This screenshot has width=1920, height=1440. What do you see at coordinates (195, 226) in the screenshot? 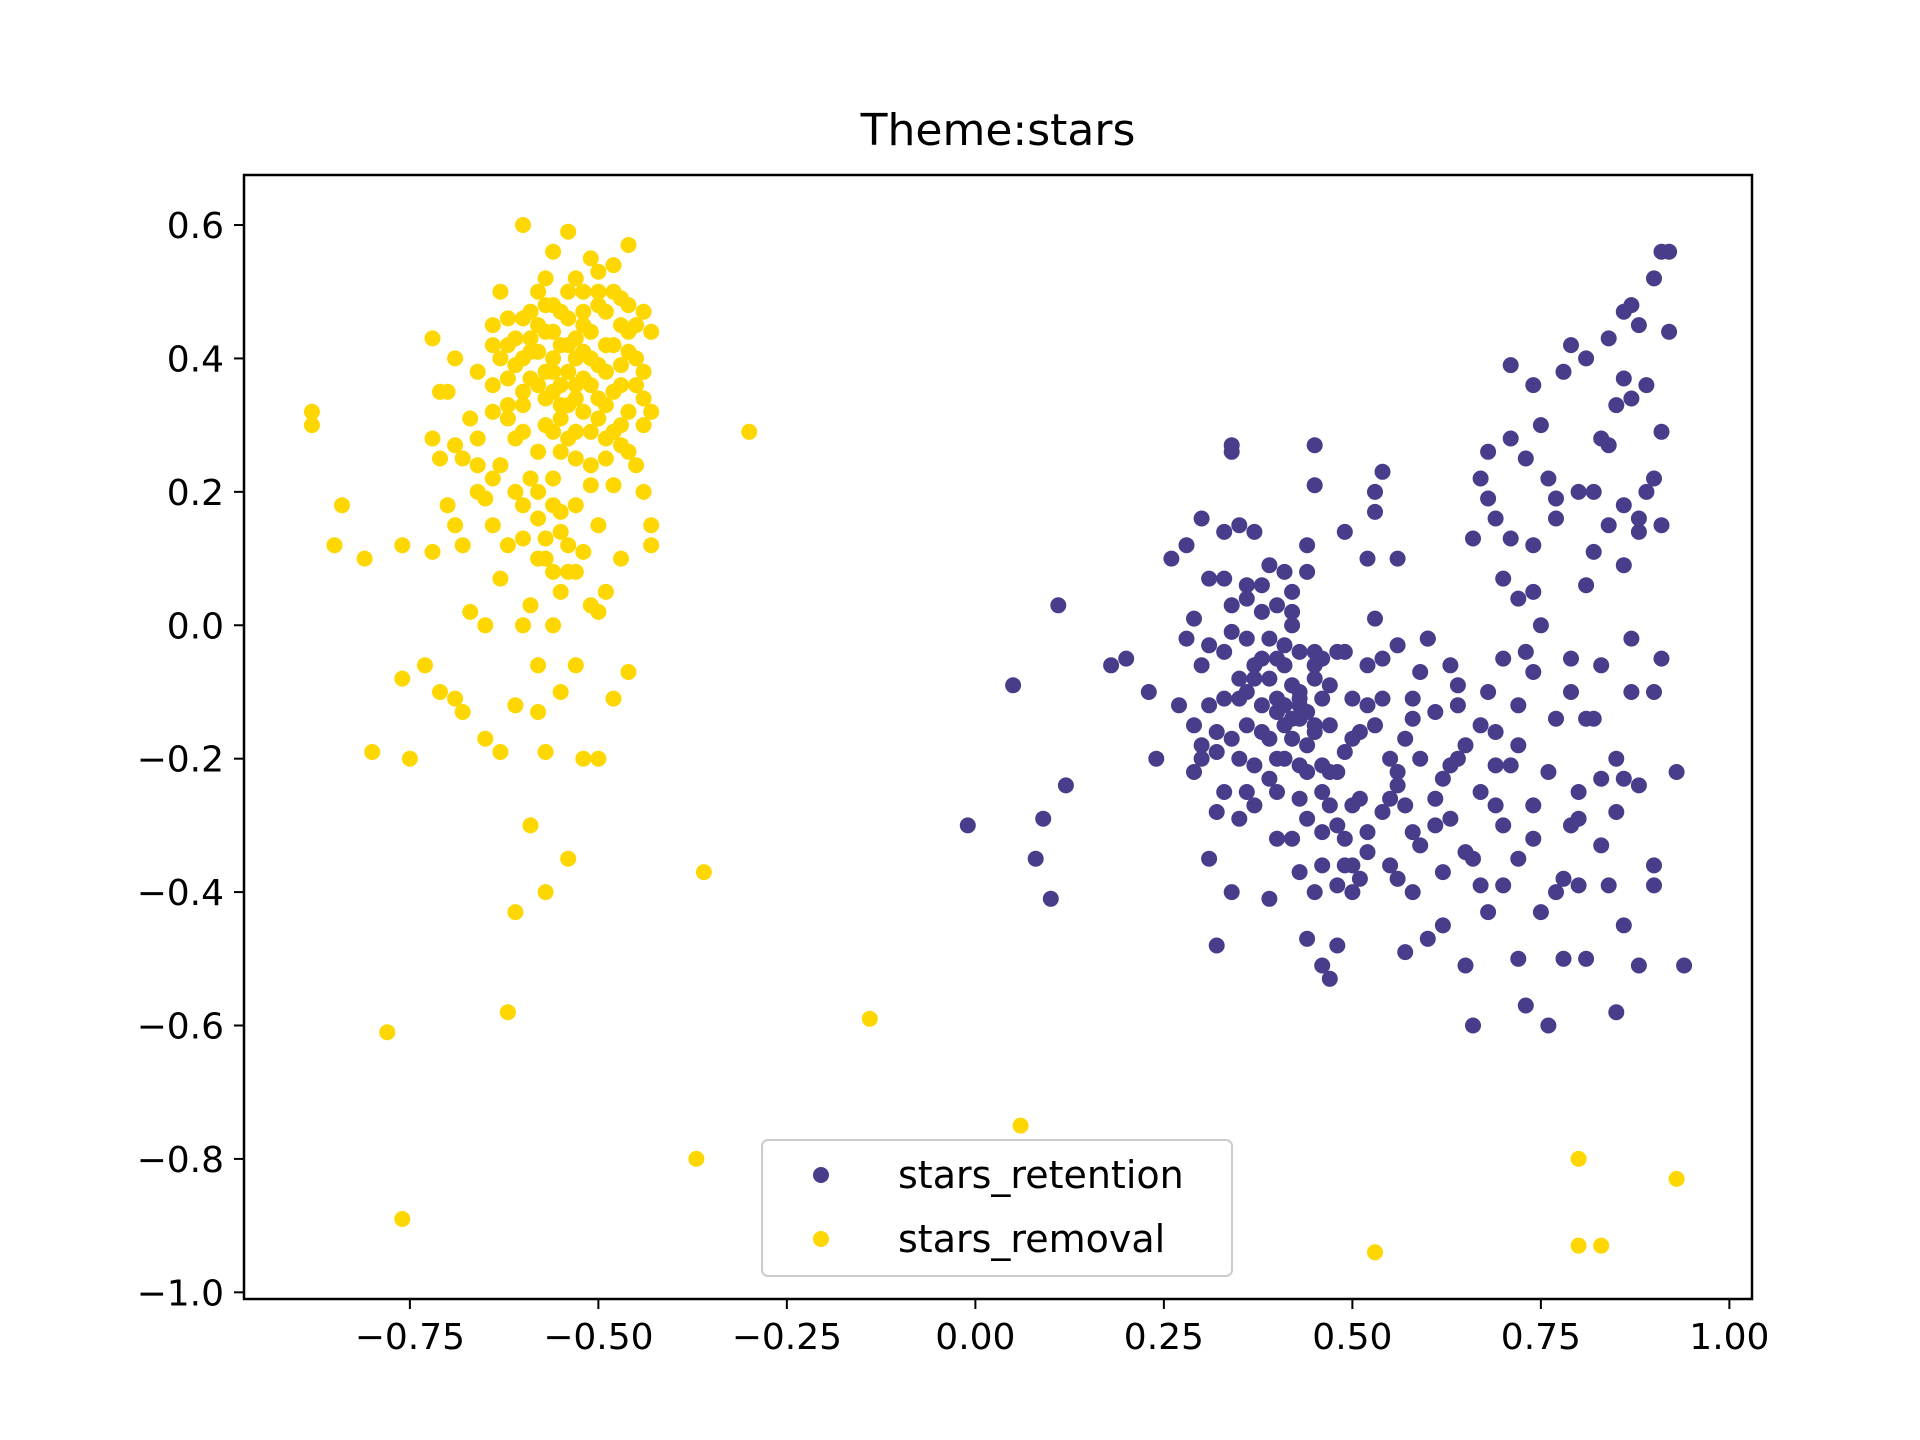
I see `y-tick-label: 0.6` at bounding box center [195, 226].